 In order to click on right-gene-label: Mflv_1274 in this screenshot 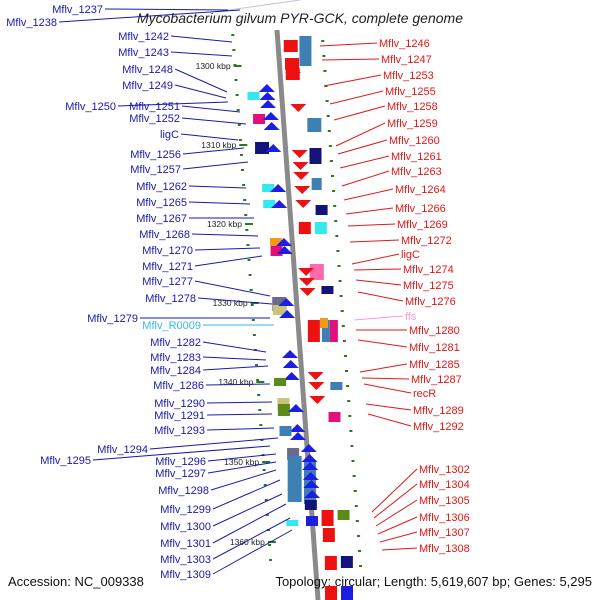, I will do `click(428, 270)`.